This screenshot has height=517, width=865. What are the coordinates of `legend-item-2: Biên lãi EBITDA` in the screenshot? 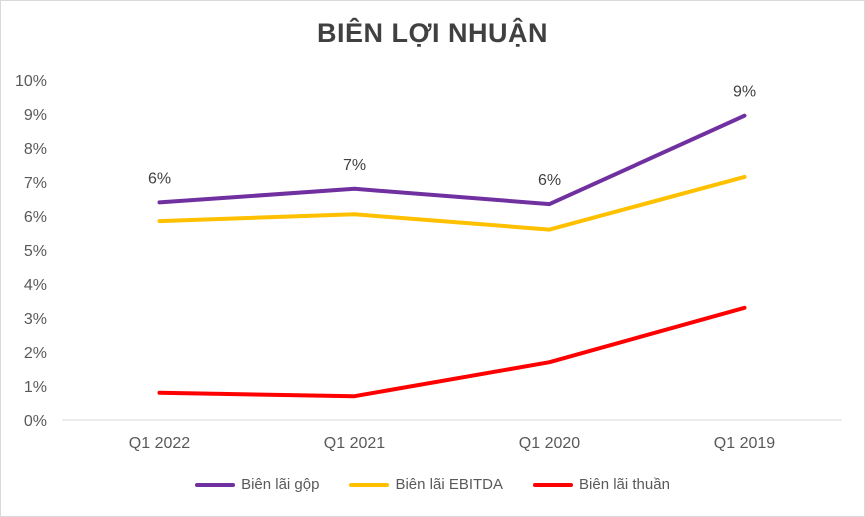 It's located at (426, 484).